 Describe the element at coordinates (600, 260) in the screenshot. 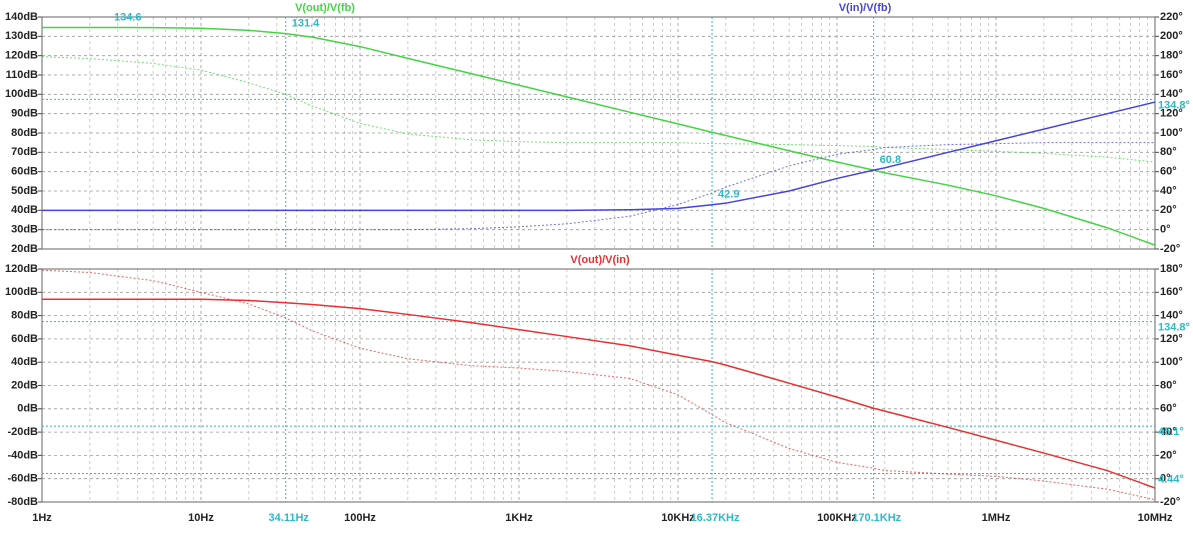

I see `series-title: V(out)/V(in)` at that location.